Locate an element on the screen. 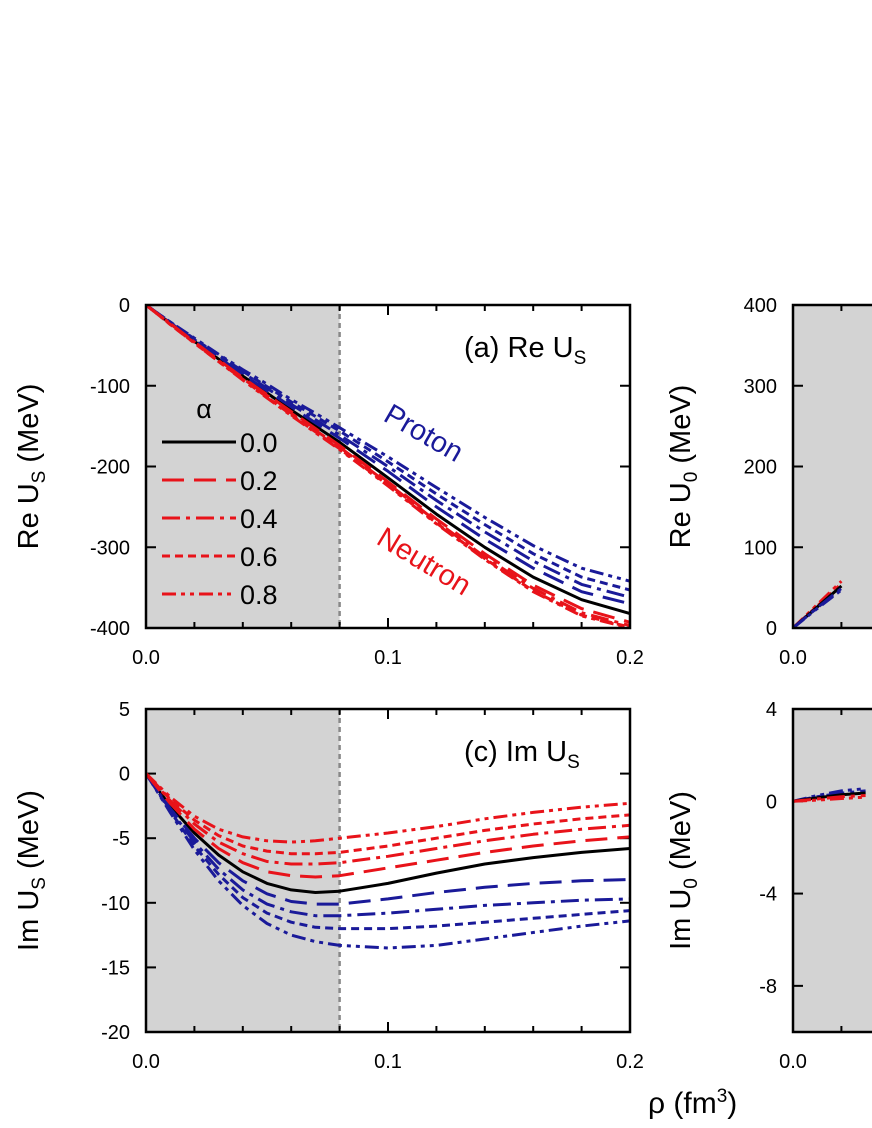  panel-d: 4 0 -4 -8 0.0 Im U0 (MeV) is located at coordinates (768, 886).